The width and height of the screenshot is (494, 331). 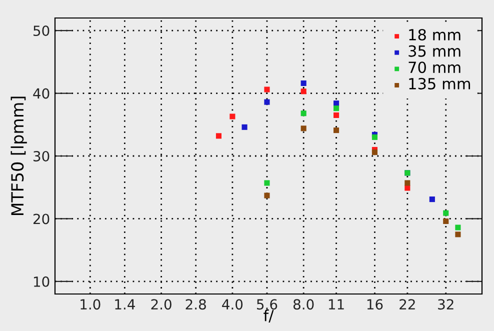 What do you see at coordinates (196, 304) in the screenshot?
I see `x-tick-label: 2.8` at bounding box center [196, 304].